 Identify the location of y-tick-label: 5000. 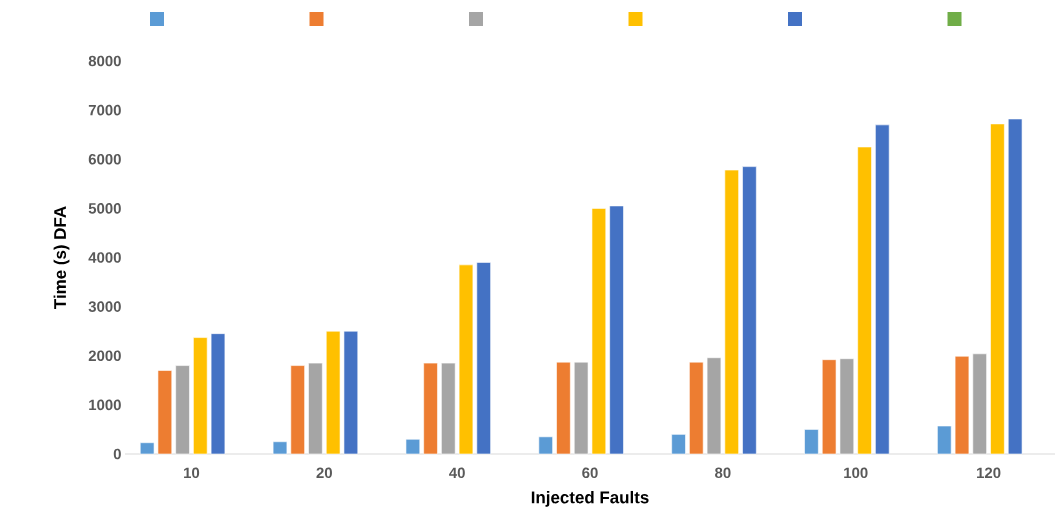
(104, 208).